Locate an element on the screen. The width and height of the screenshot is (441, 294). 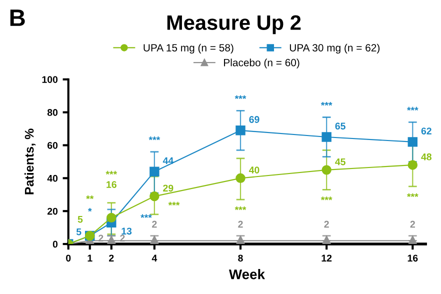
y-tick-label: 40 is located at coordinates (52, 178).